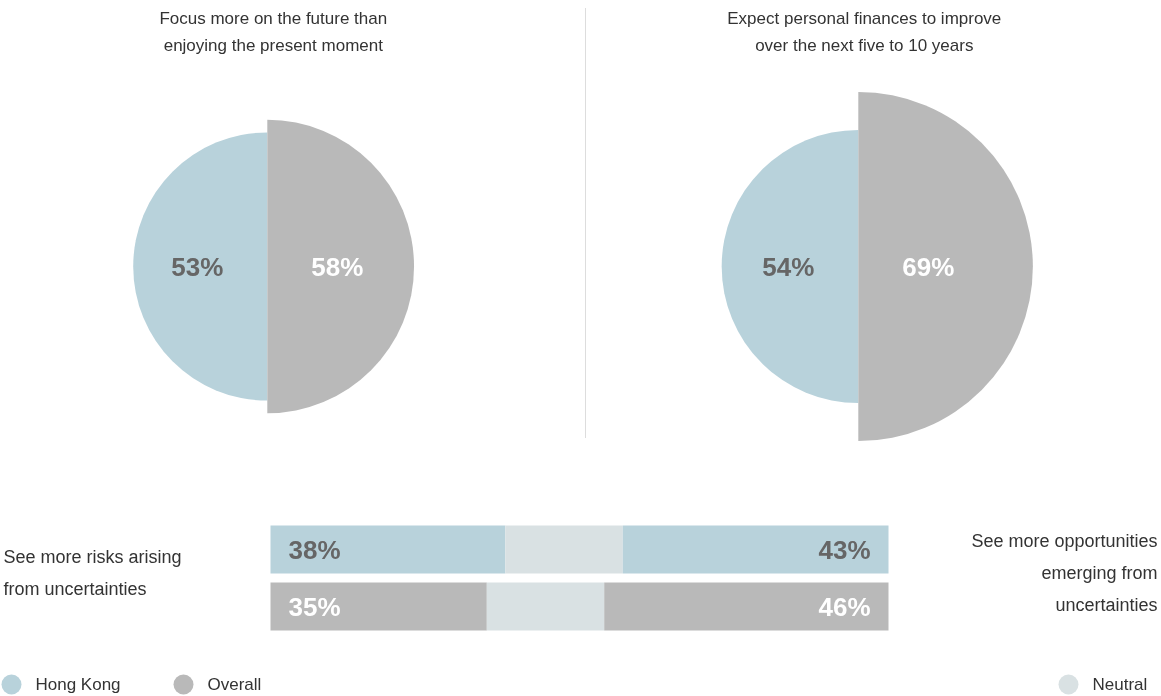 The image size is (1161, 696). What do you see at coordinates (92, 572) in the screenshot?
I see `text: See more risks arising from uncertainties` at bounding box center [92, 572].